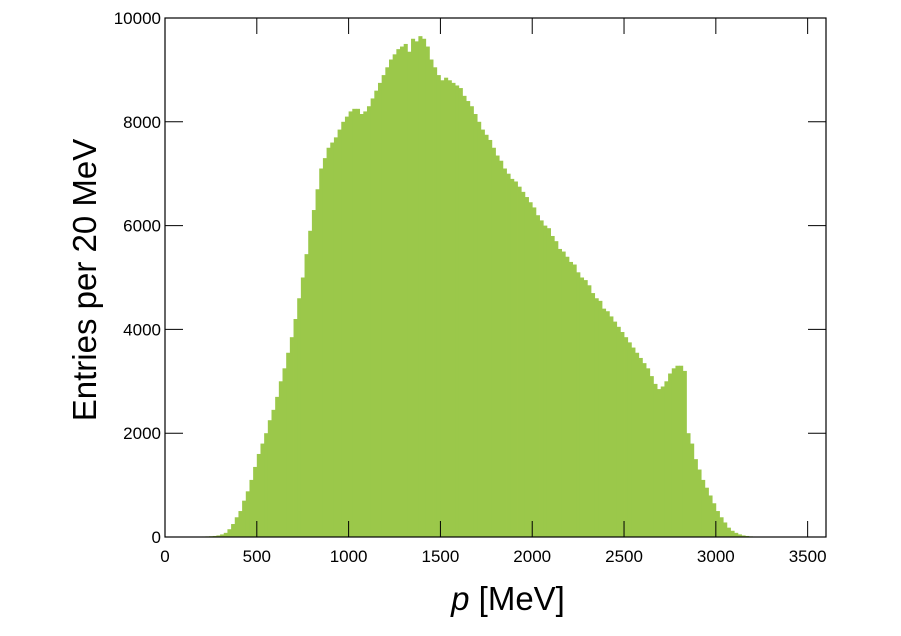 The width and height of the screenshot is (901, 636). I want to click on y-tick-label: 10000, so click(137, 18).